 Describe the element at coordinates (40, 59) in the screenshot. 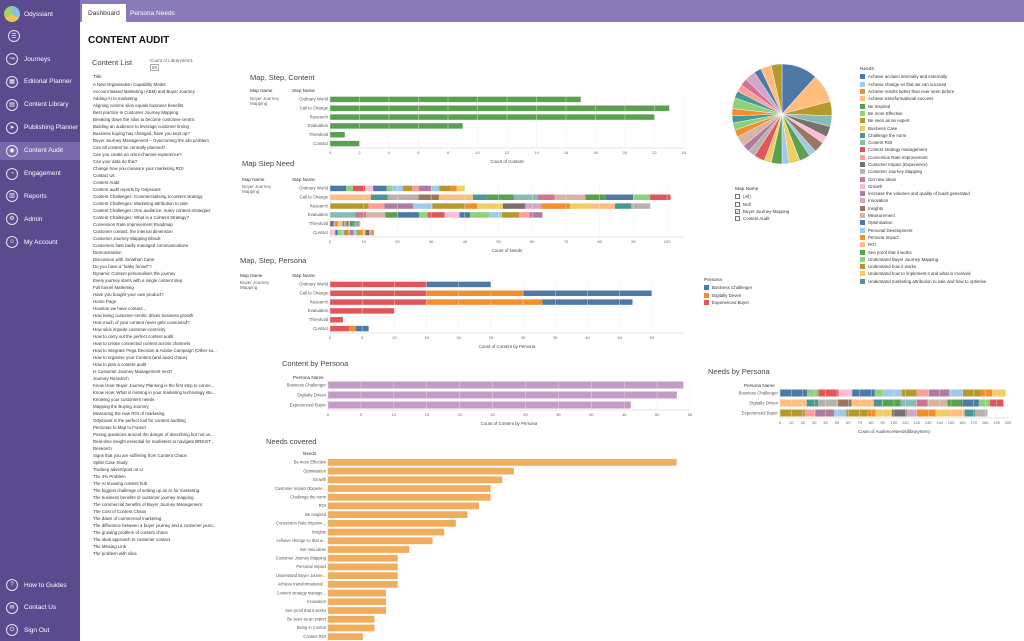

I see `sidebar-item-journeys: ↝ Journeys` at that location.